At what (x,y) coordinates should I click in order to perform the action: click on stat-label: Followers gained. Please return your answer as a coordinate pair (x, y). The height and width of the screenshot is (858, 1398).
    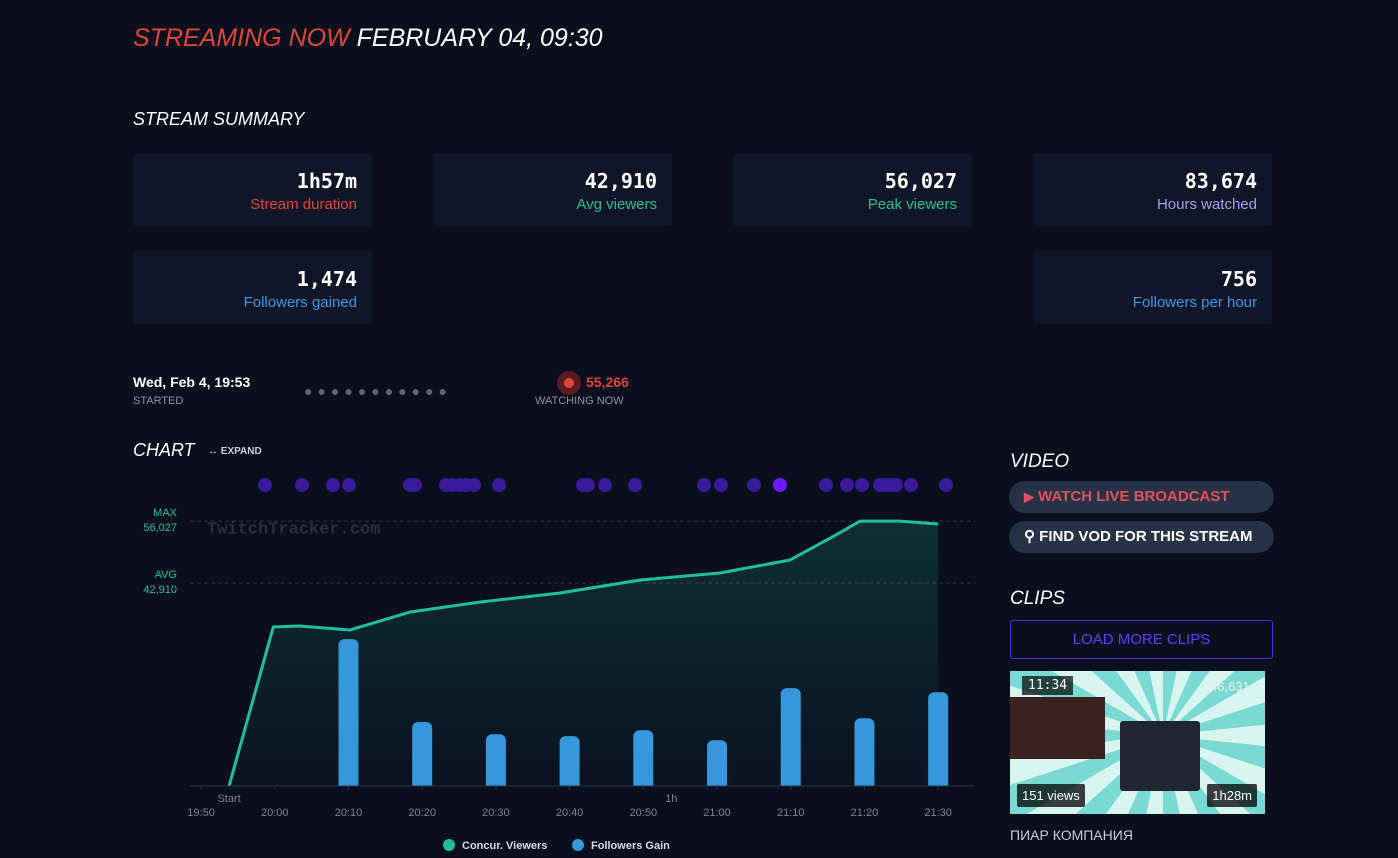
    Looking at the image, I should click on (300, 302).